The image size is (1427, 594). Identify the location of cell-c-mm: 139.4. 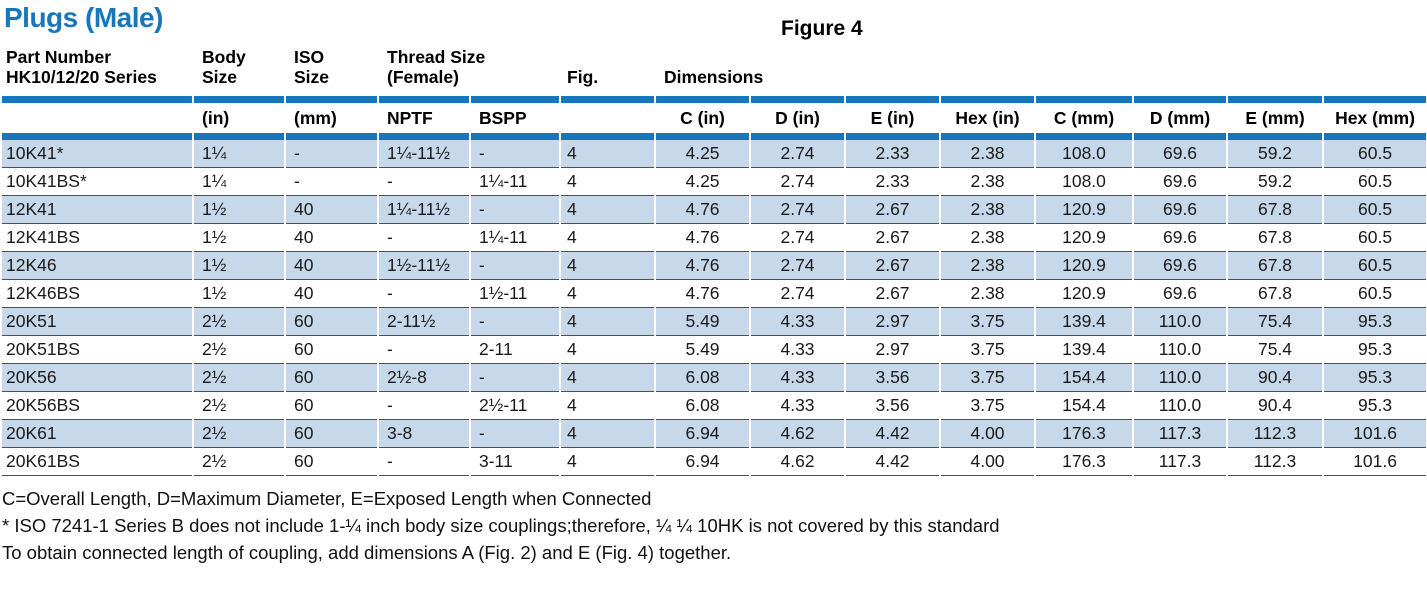
(1084, 350).